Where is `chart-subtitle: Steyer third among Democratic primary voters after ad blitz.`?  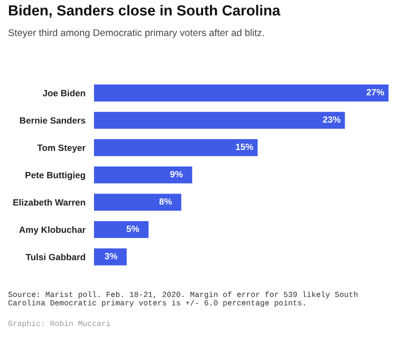 chart-subtitle: Steyer third among Democratic primary voters after ad blitz. is located at coordinates (136, 33).